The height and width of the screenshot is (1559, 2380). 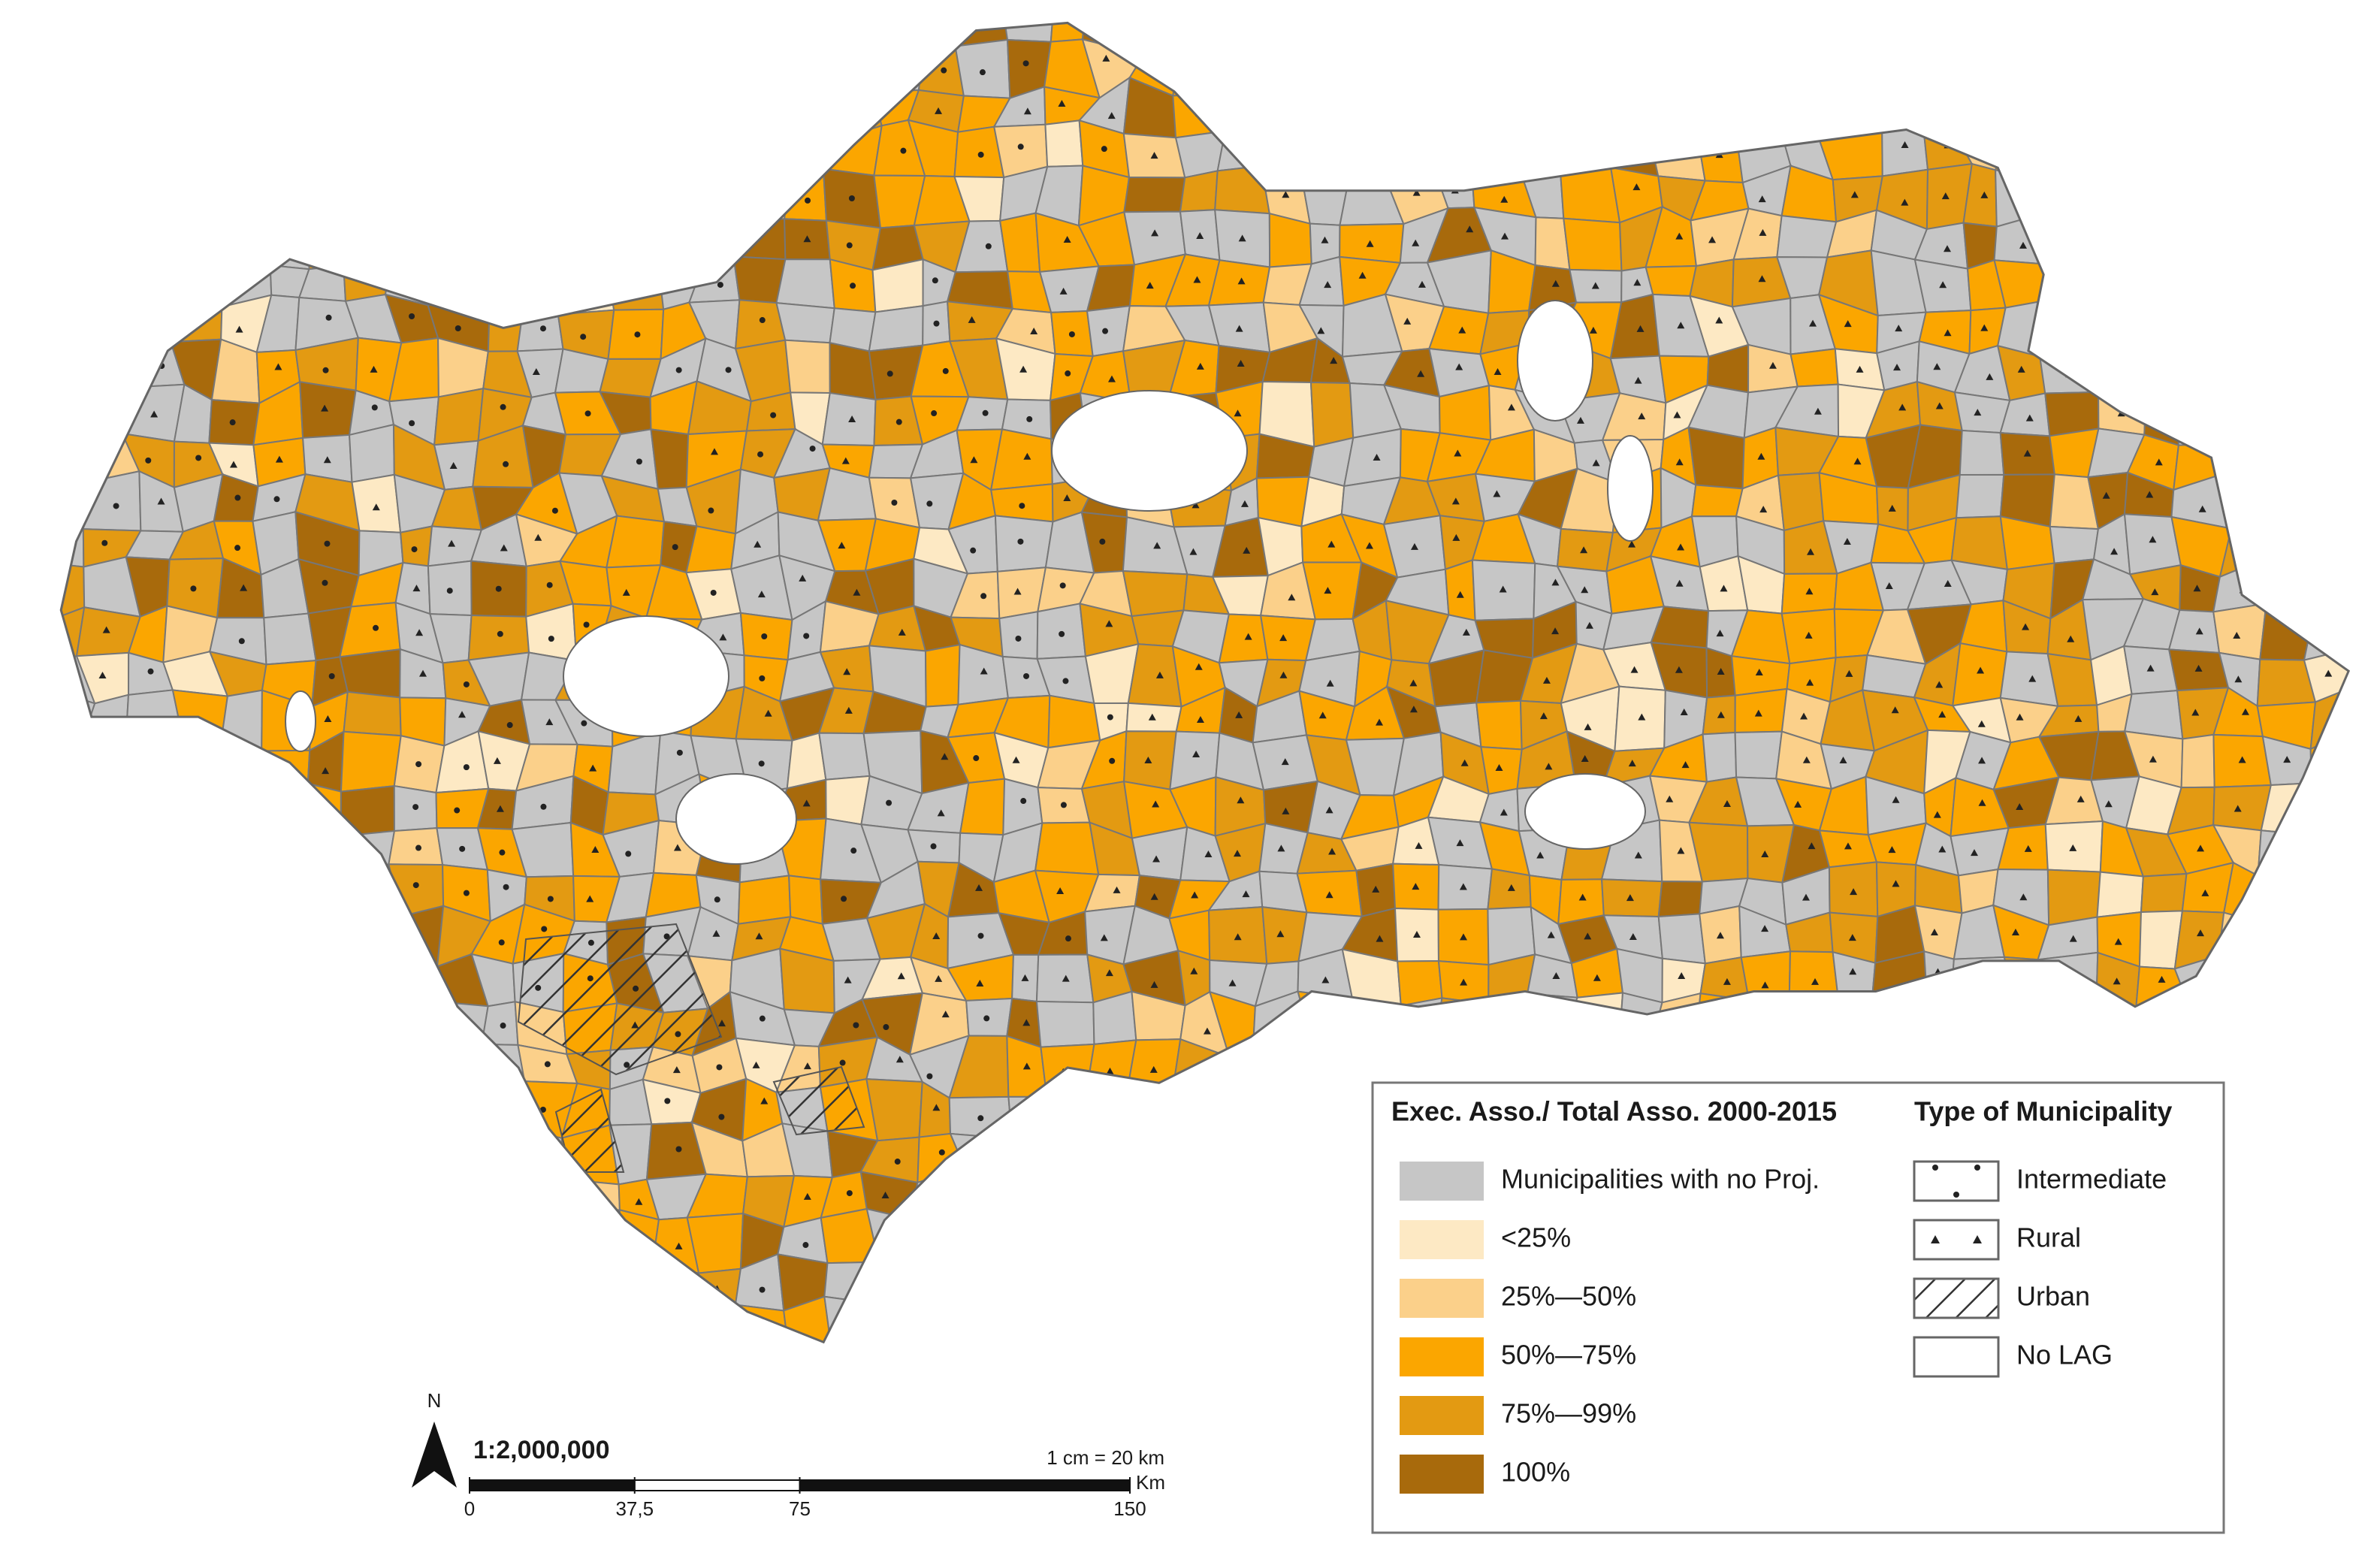 I want to click on legend-label: <25%, so click(x=1536, y=1237).